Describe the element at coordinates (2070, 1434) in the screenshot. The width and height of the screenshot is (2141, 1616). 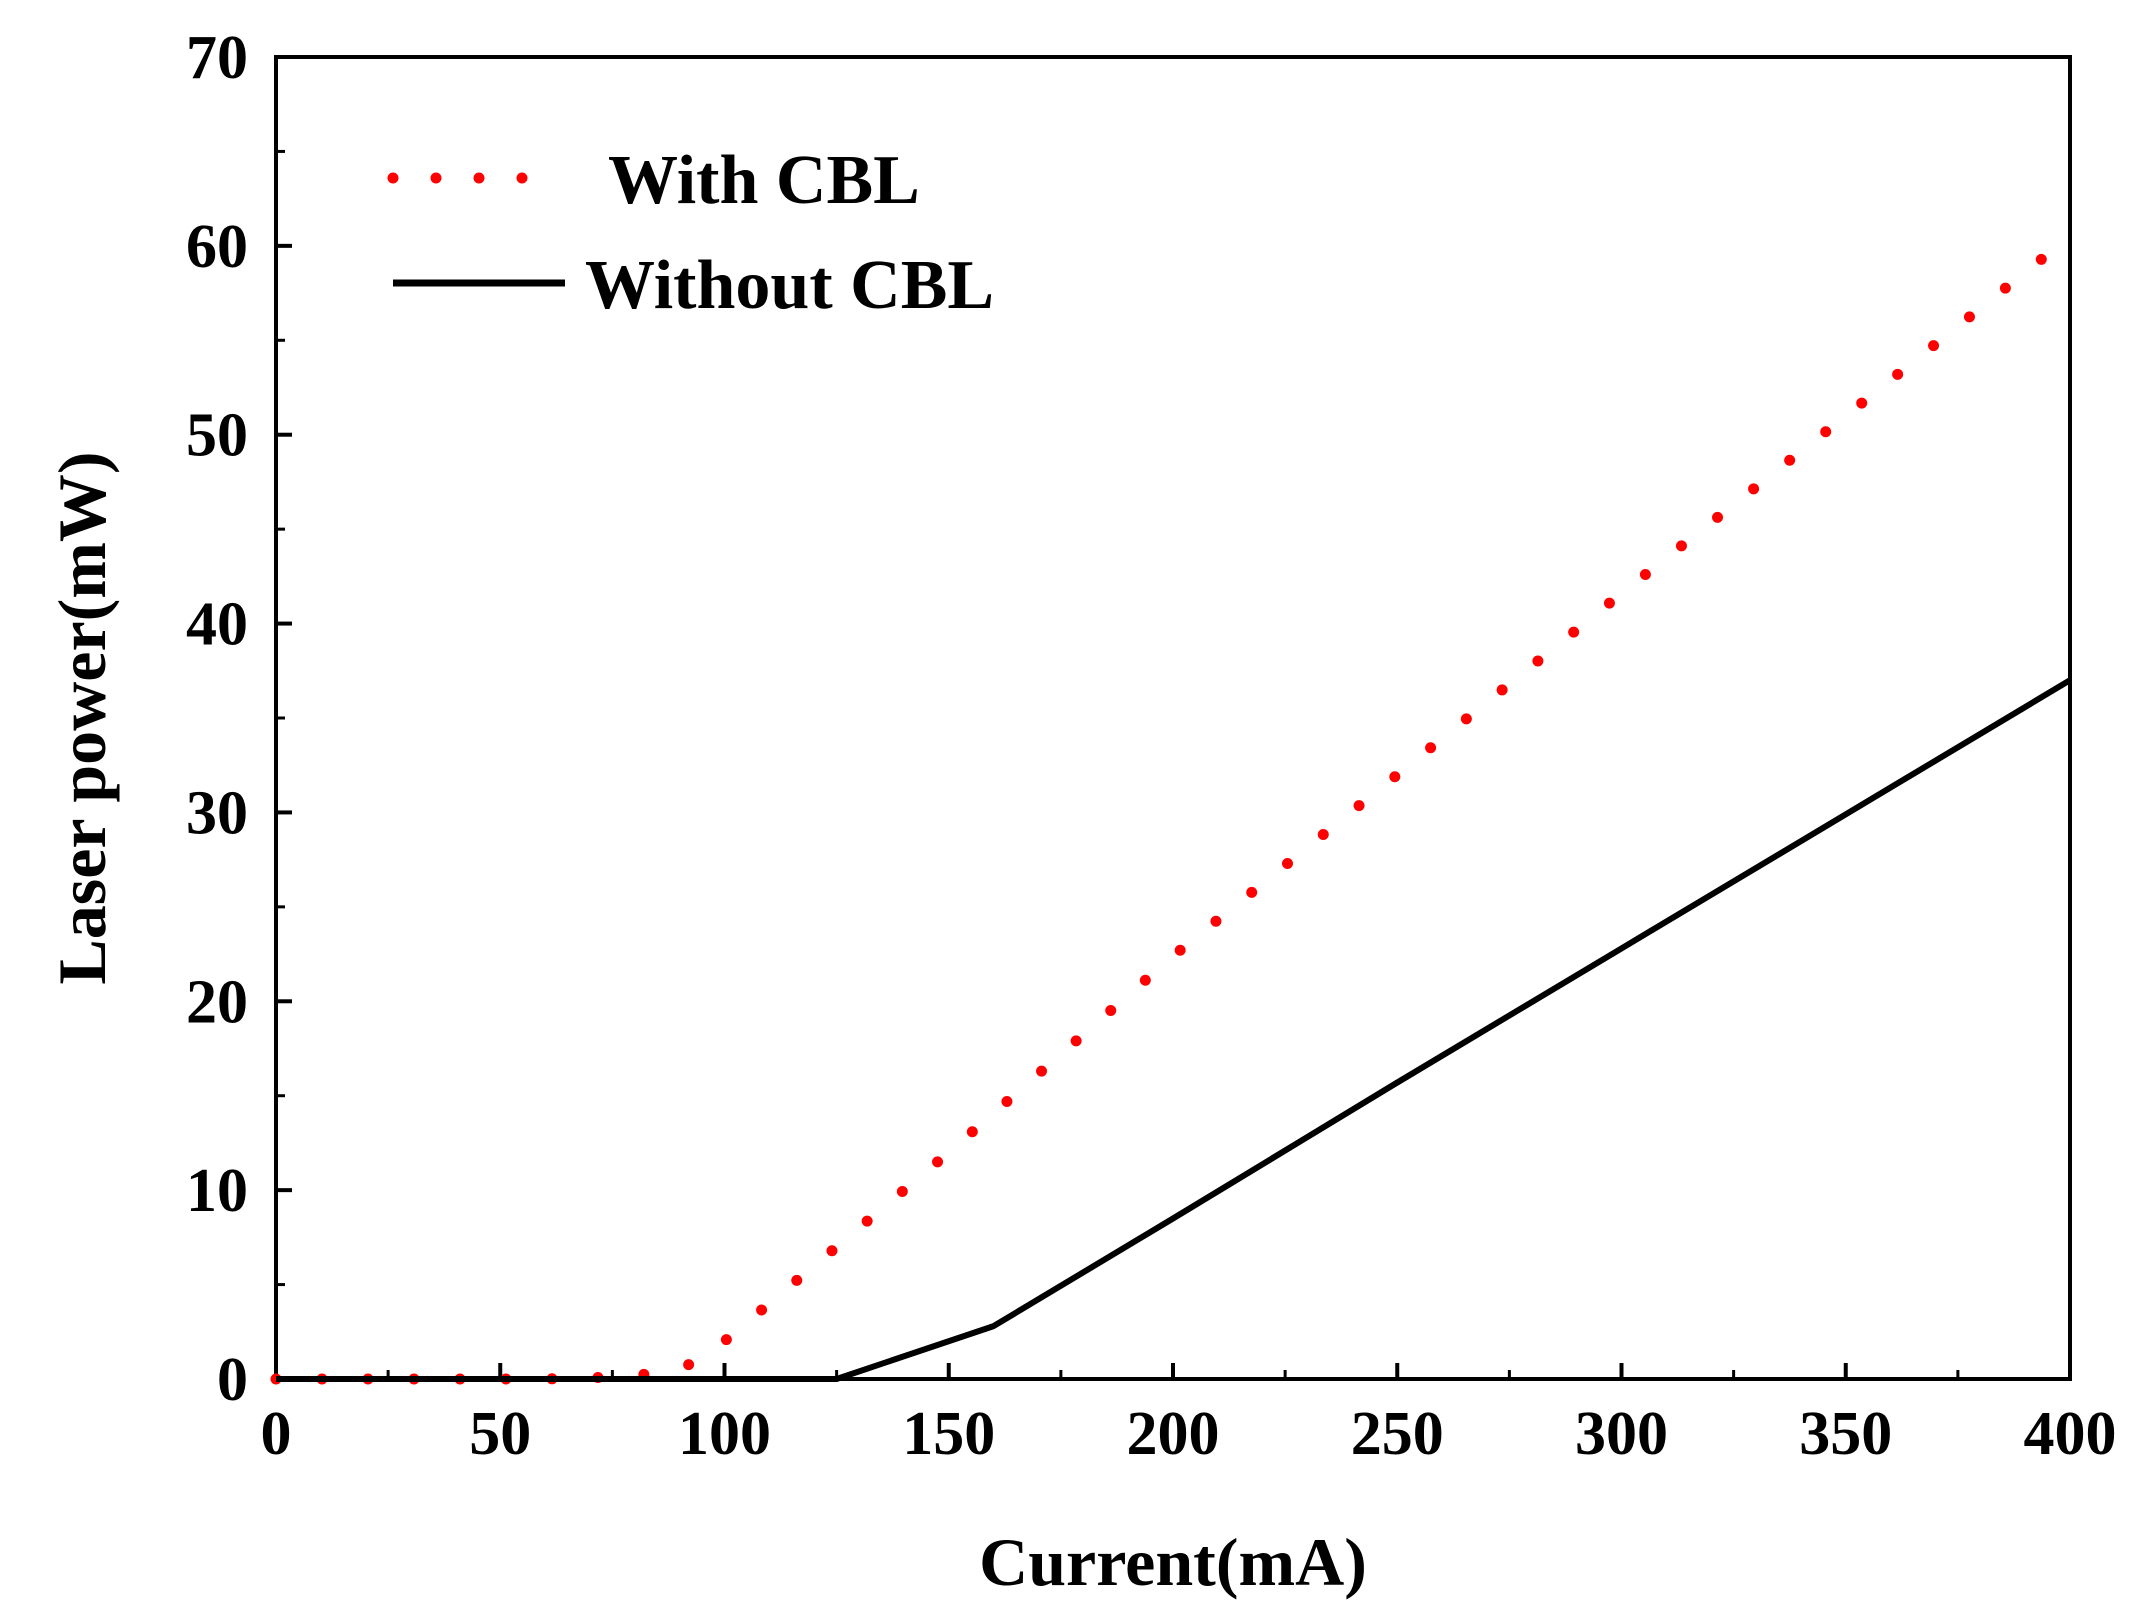
I see `x-tick-label: 400` at that location.